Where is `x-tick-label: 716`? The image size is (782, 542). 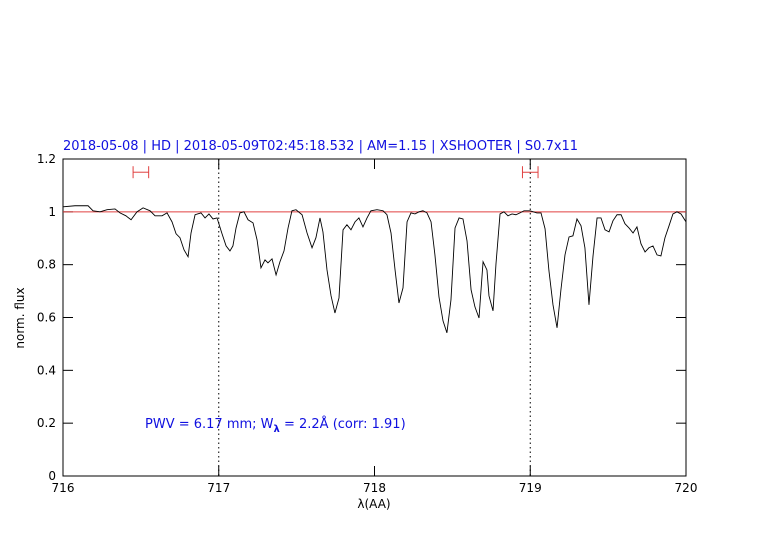
x-tick-label: 716 is located at coordinates (63, 488).